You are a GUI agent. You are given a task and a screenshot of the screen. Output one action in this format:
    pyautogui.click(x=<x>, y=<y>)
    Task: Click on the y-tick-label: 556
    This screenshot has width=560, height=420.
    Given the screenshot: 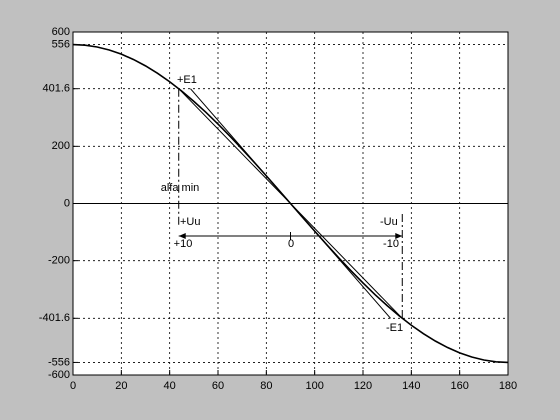 What is the action you would take?
    pyautogui.click(x=61, y=44)
    